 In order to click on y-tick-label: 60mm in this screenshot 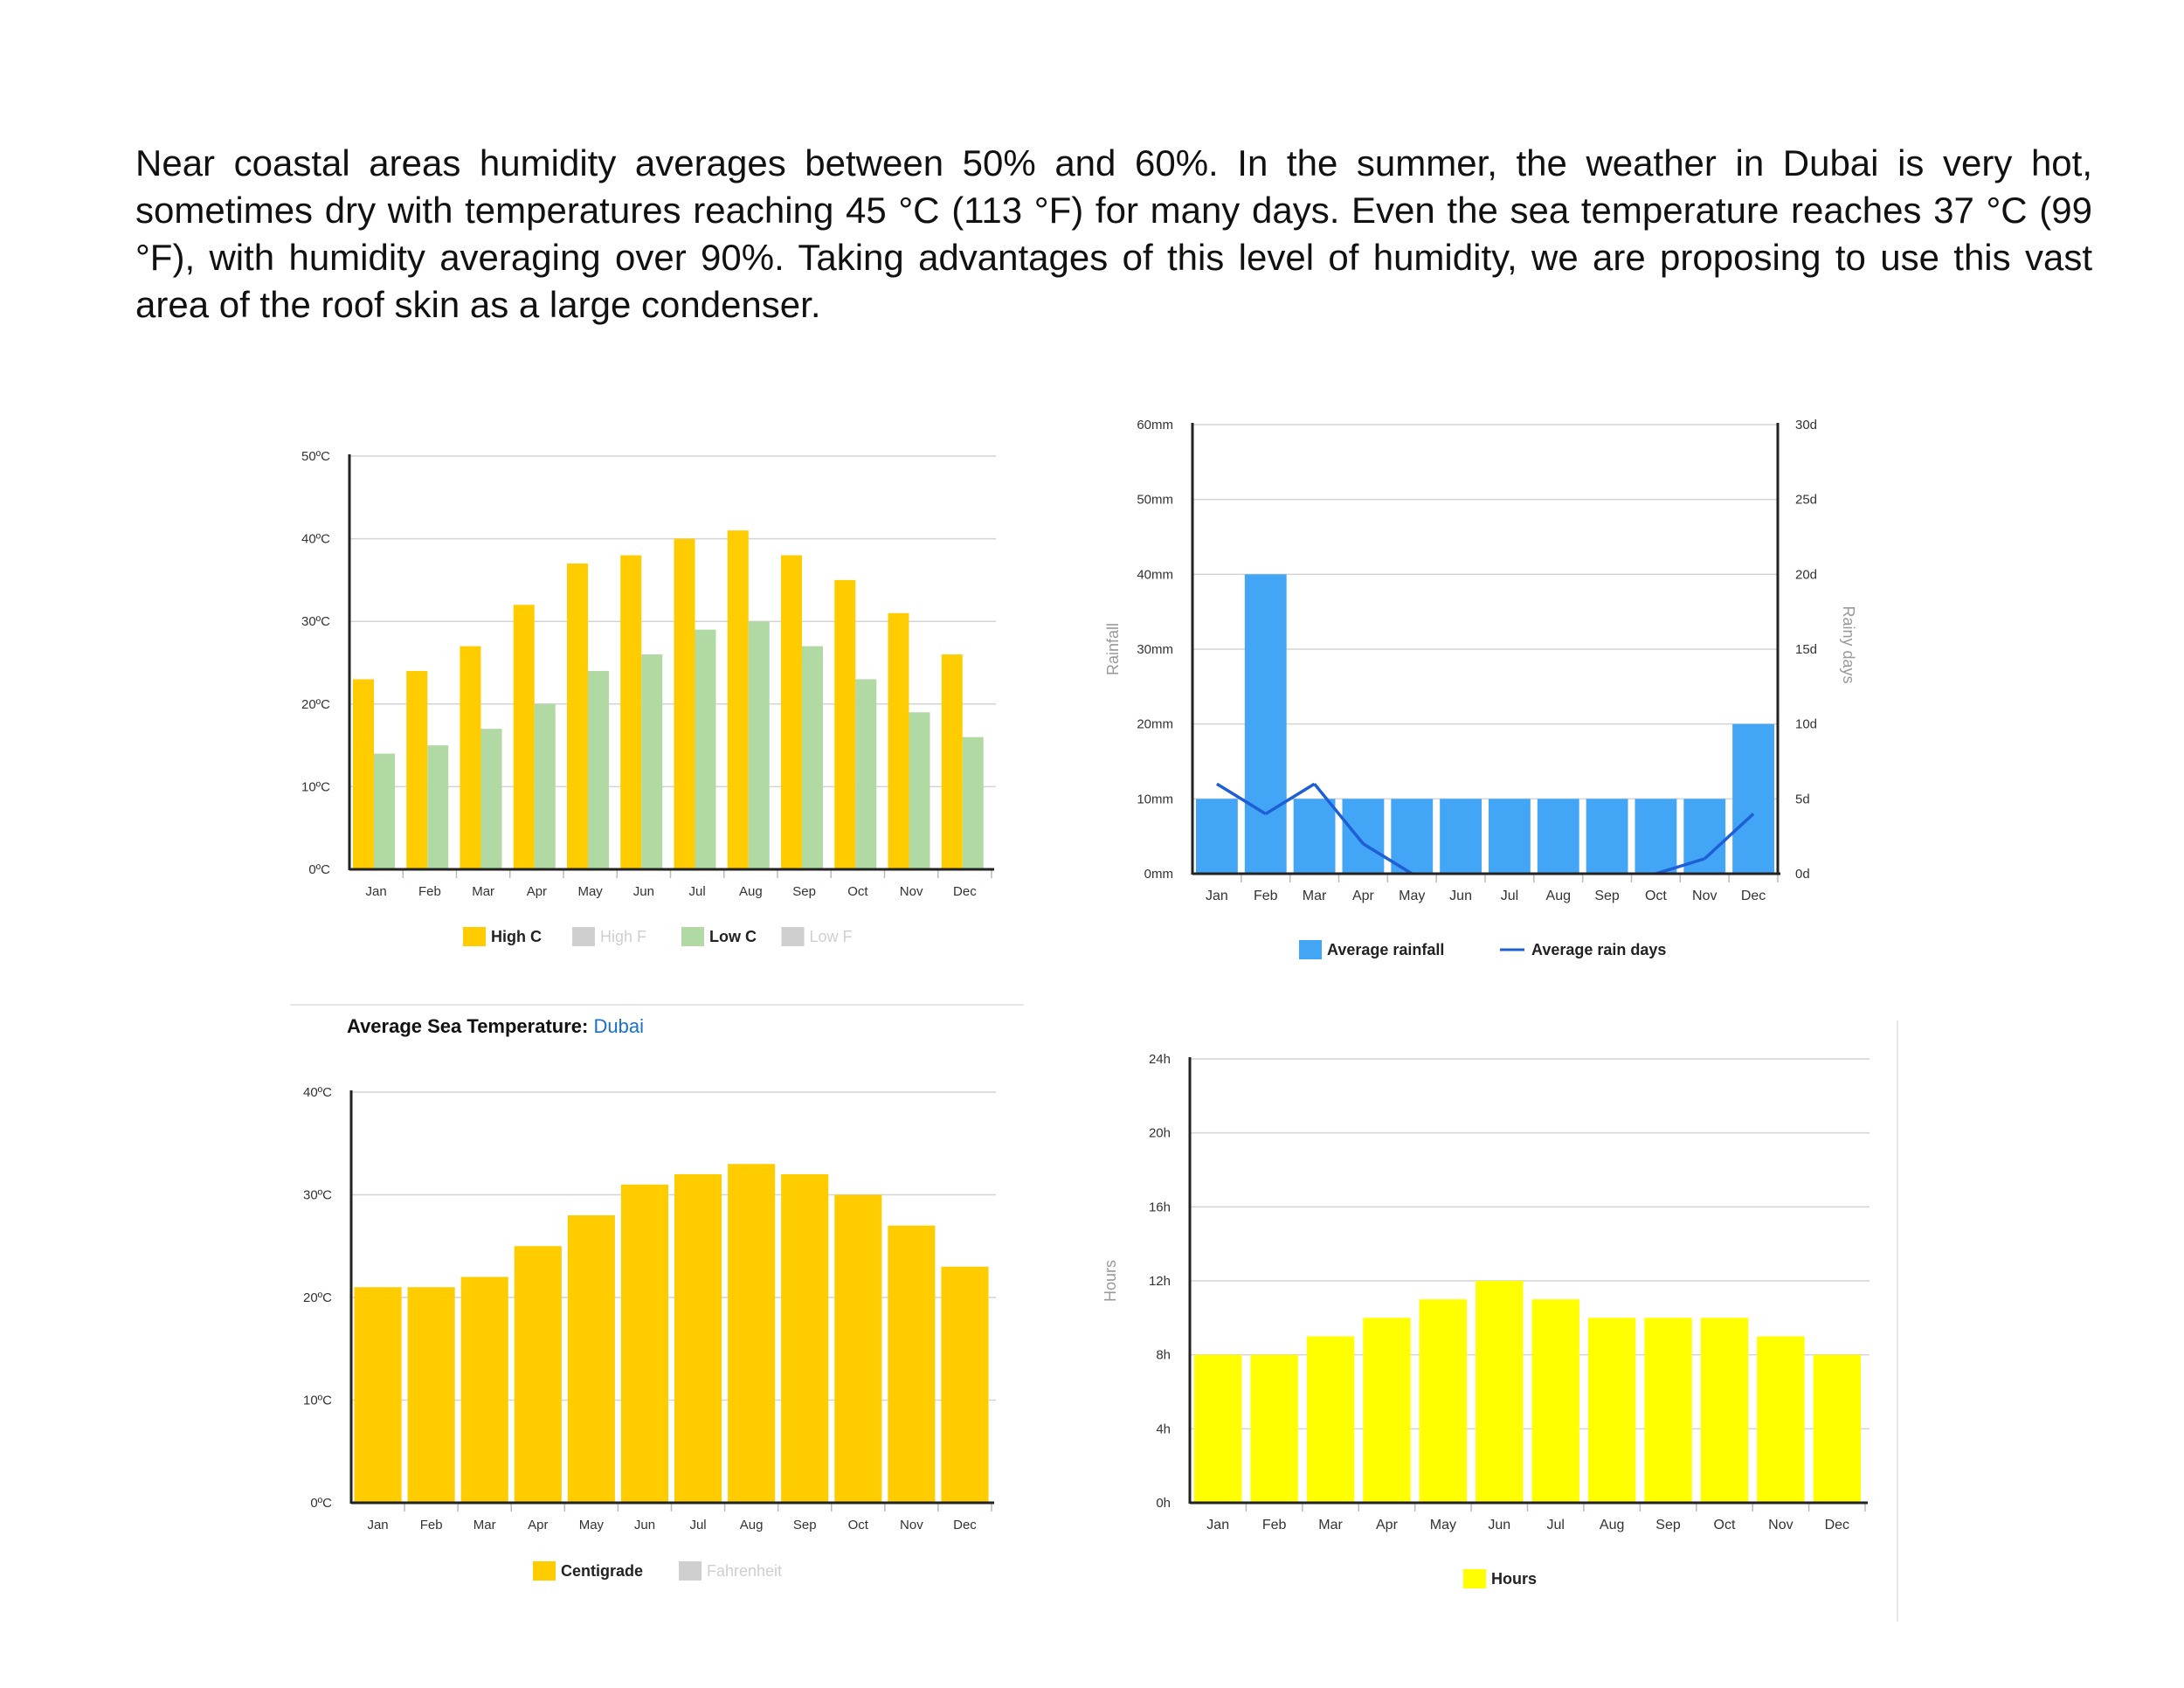, I will do `click(1155, 425)`.